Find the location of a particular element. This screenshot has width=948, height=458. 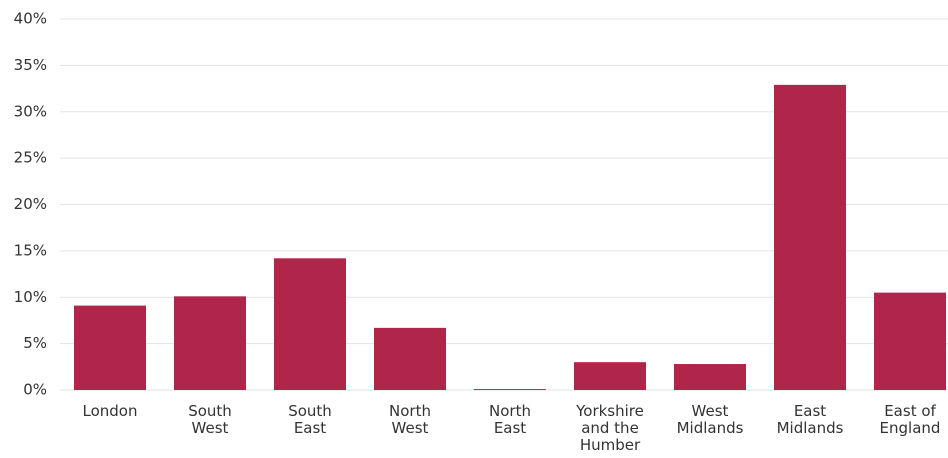

y-tick-label: 35% is located at coordinates (30, 65).